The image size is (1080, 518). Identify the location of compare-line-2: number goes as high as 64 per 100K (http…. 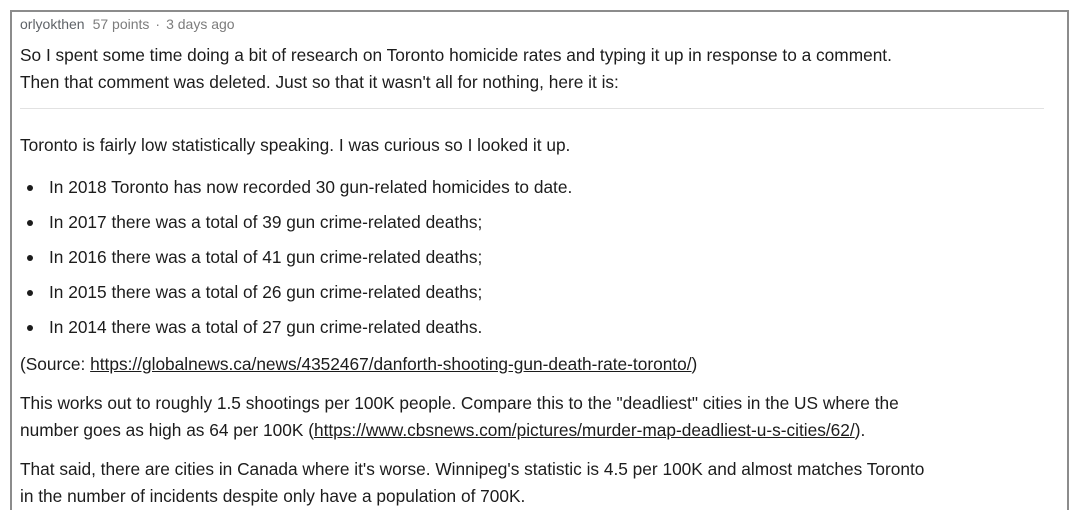
(540, 430).